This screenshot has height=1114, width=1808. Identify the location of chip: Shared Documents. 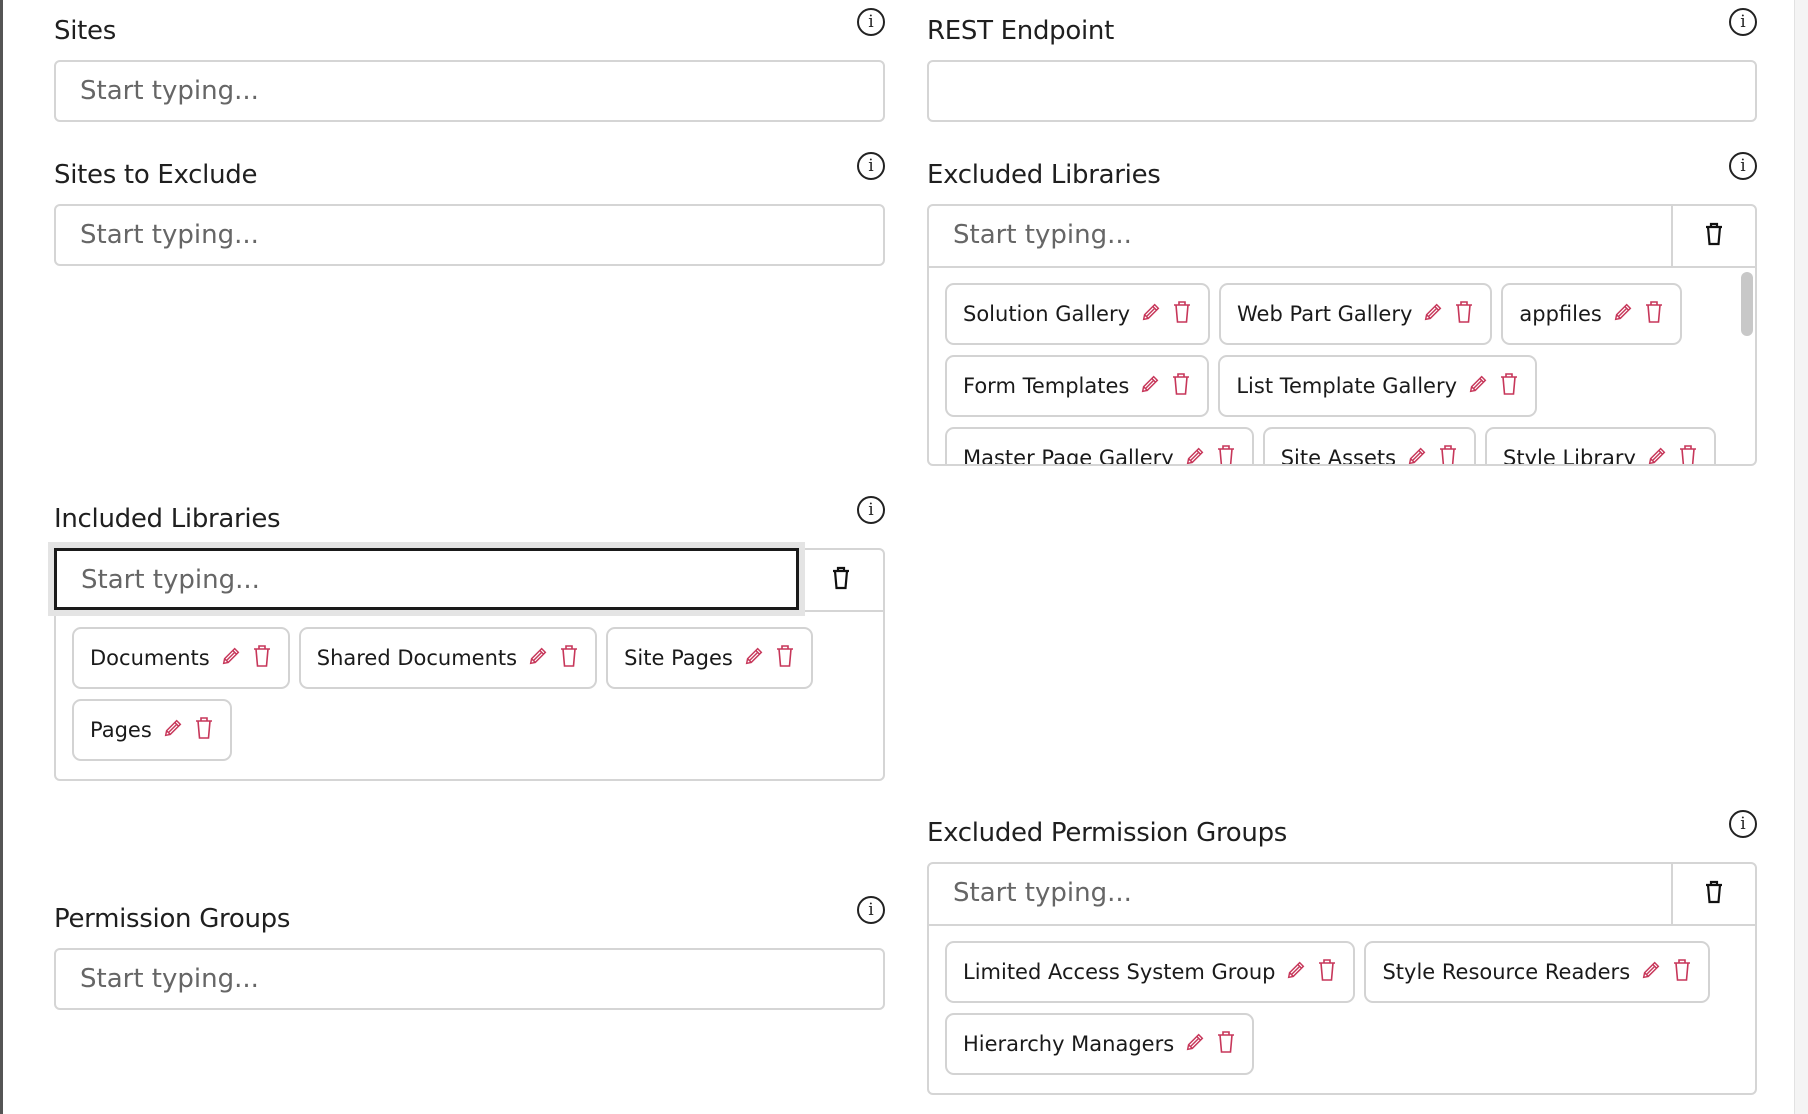
(448, 658).